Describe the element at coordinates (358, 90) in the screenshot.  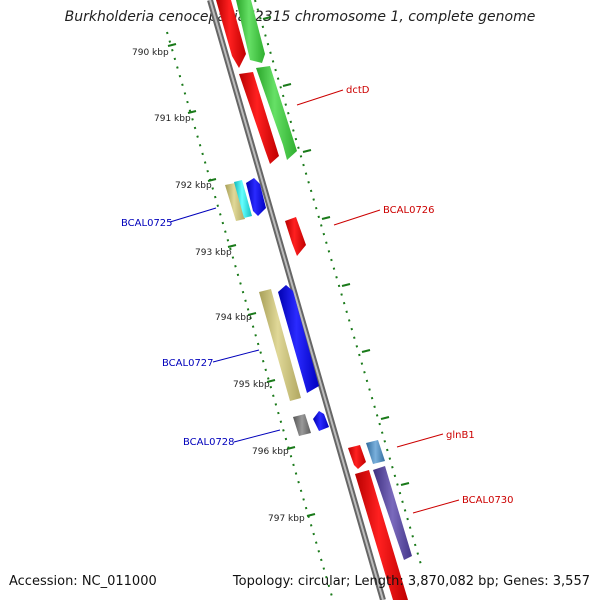
I see `gene-label-dctD: dctD` at that location.